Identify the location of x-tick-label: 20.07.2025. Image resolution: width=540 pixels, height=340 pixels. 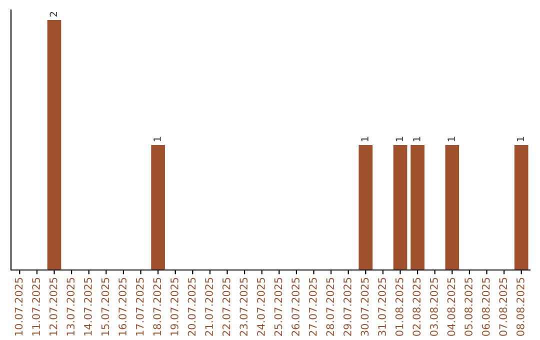
(192, 307).